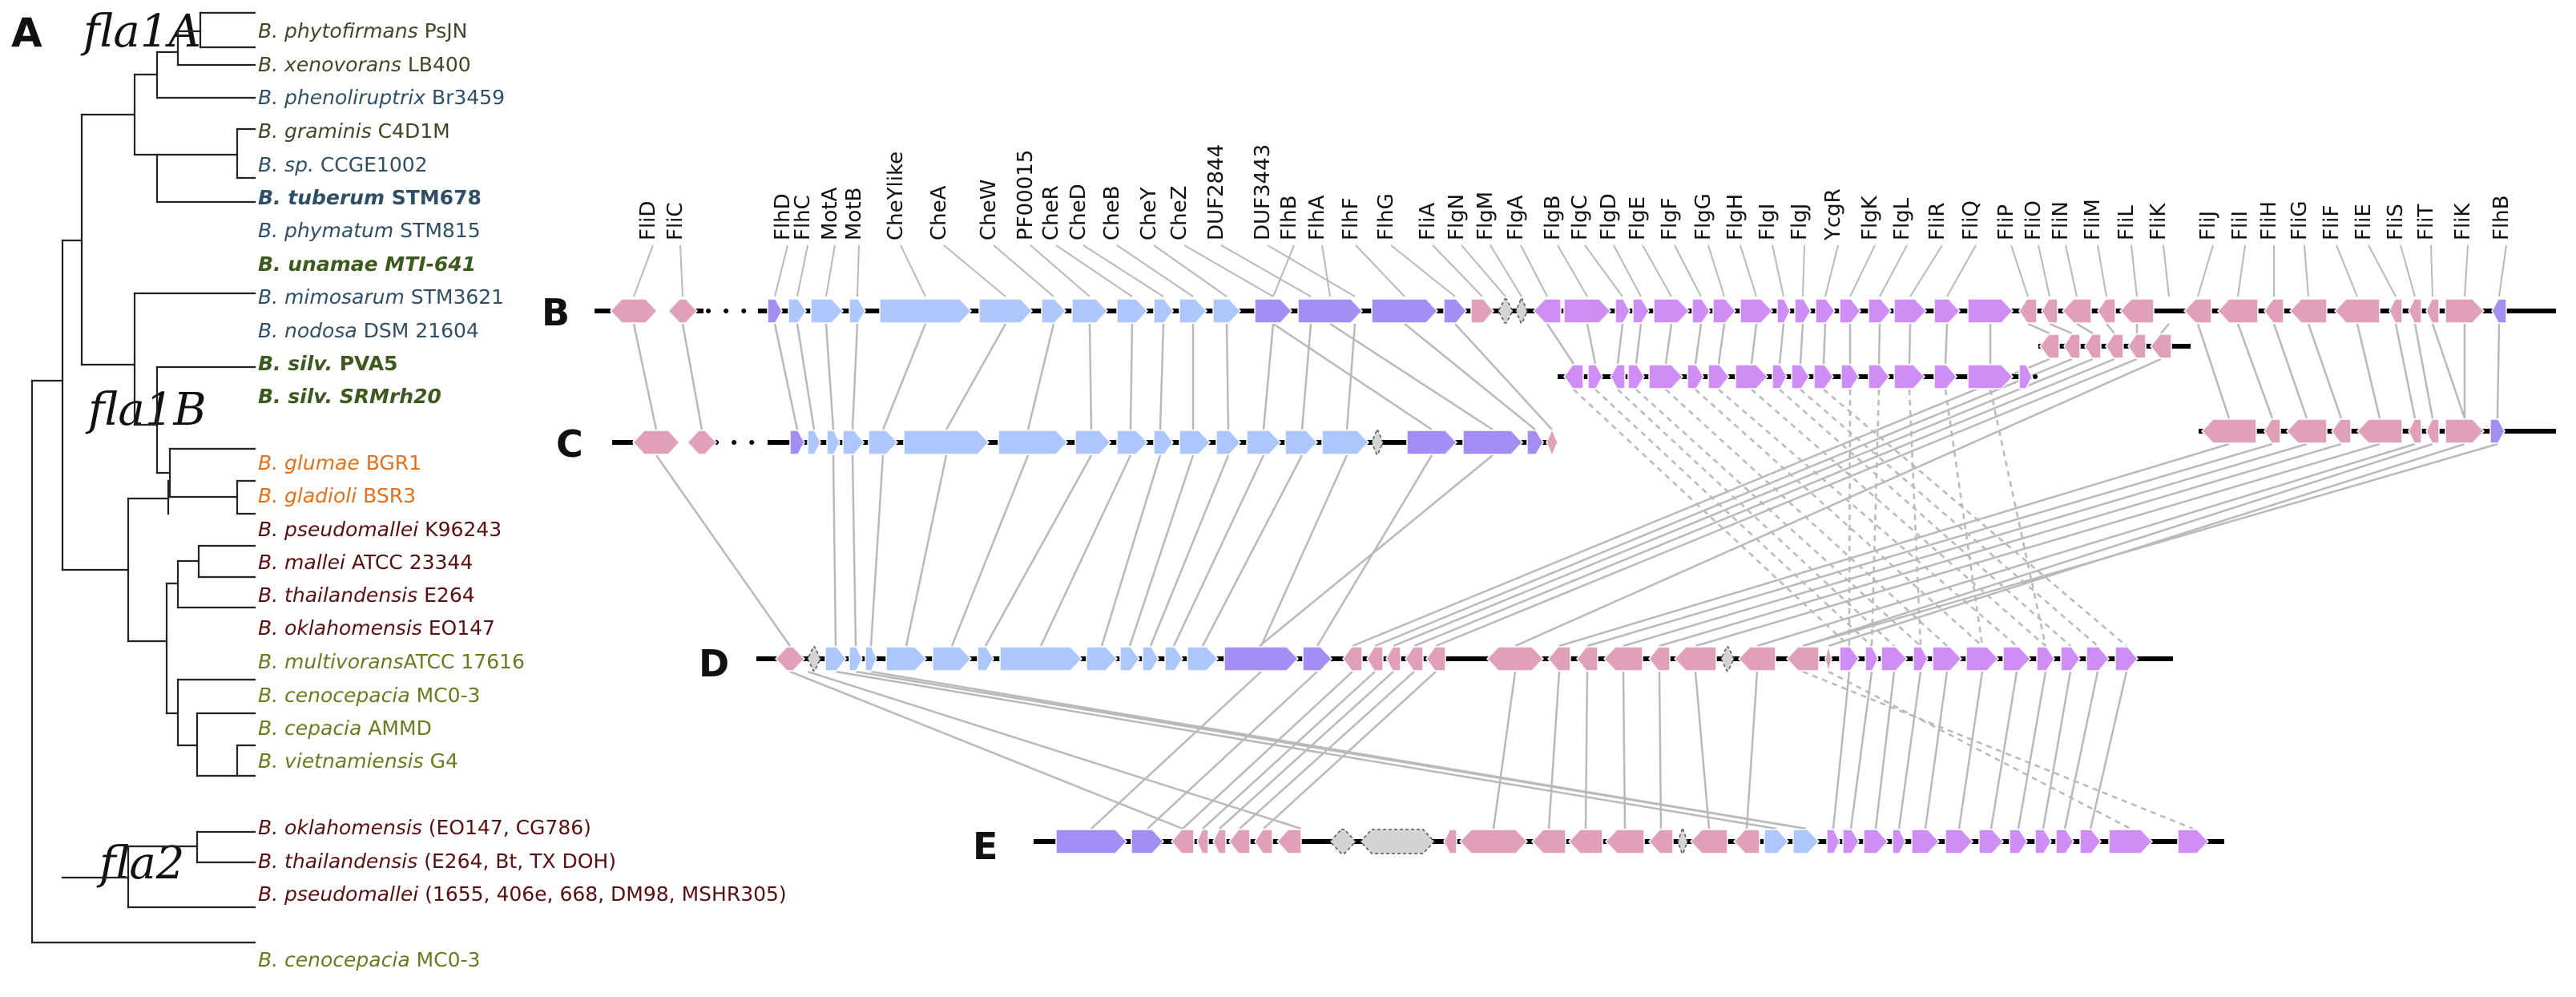  I want to click on gene-label-flio: FliO, so click(2034, 220).